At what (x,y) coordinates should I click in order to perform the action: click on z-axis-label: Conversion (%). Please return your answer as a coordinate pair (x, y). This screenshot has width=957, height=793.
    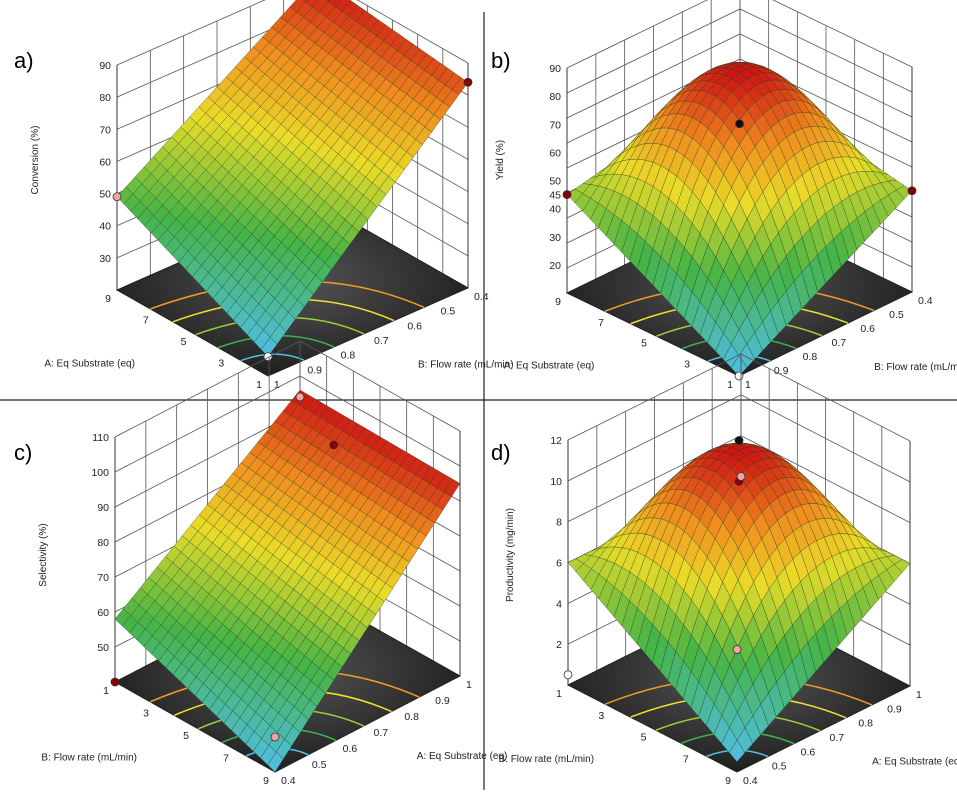
    Looking at the image, I should click on (35, 160).